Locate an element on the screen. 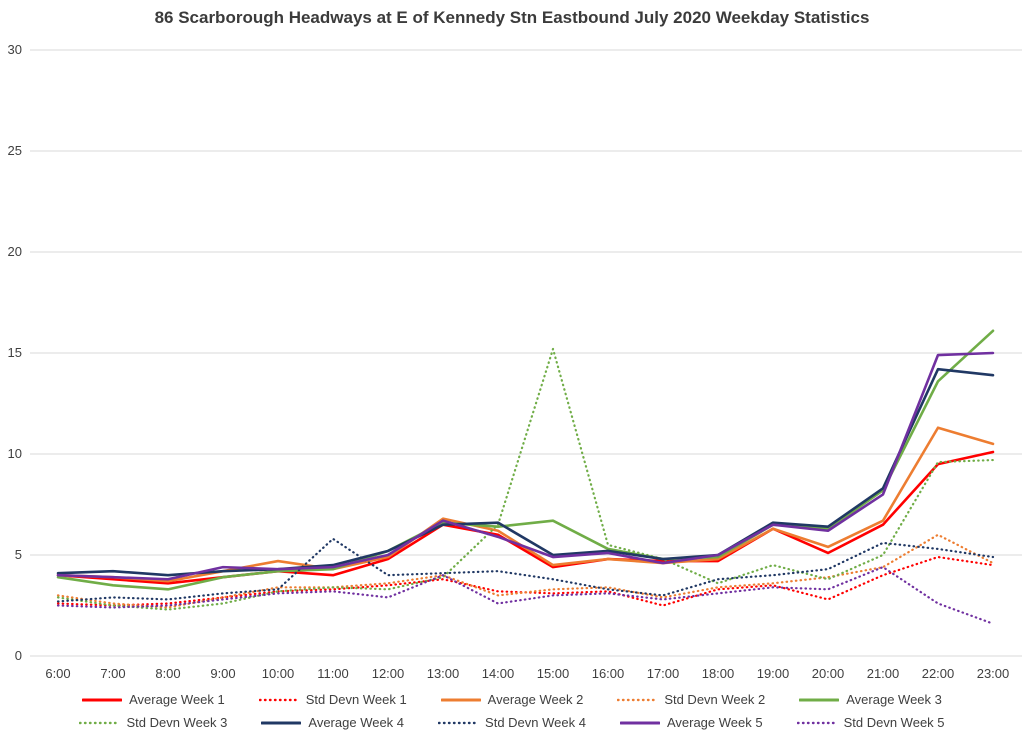 This screenshot has width=1024, height=750. legend-label: Average Week 3 is located at coordinates (894, 699).